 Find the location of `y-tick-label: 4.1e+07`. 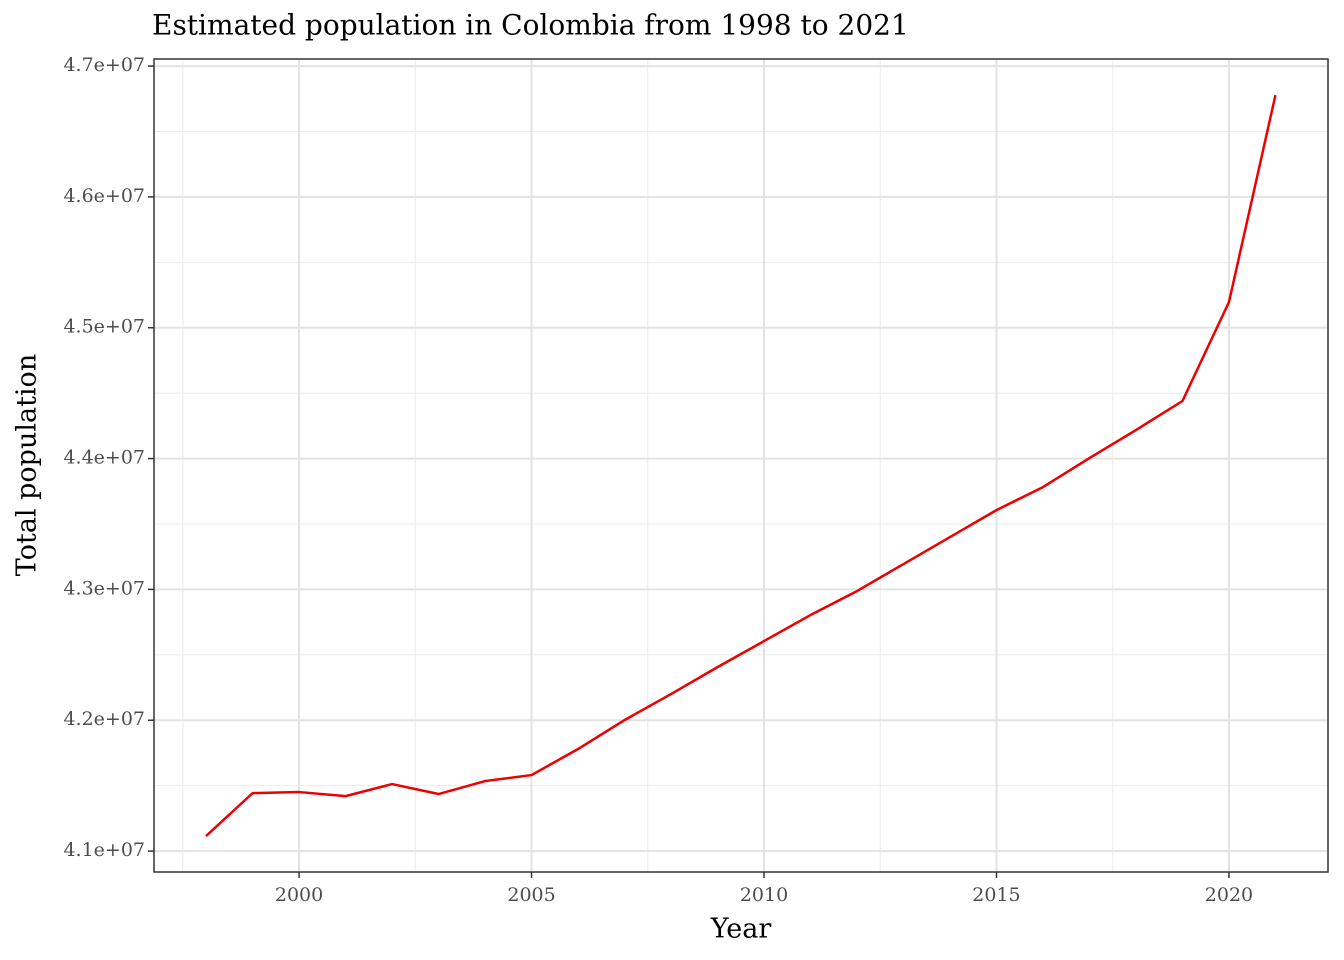

y-tick-label: 4.1e+07 is located at coordinates (104, 850).